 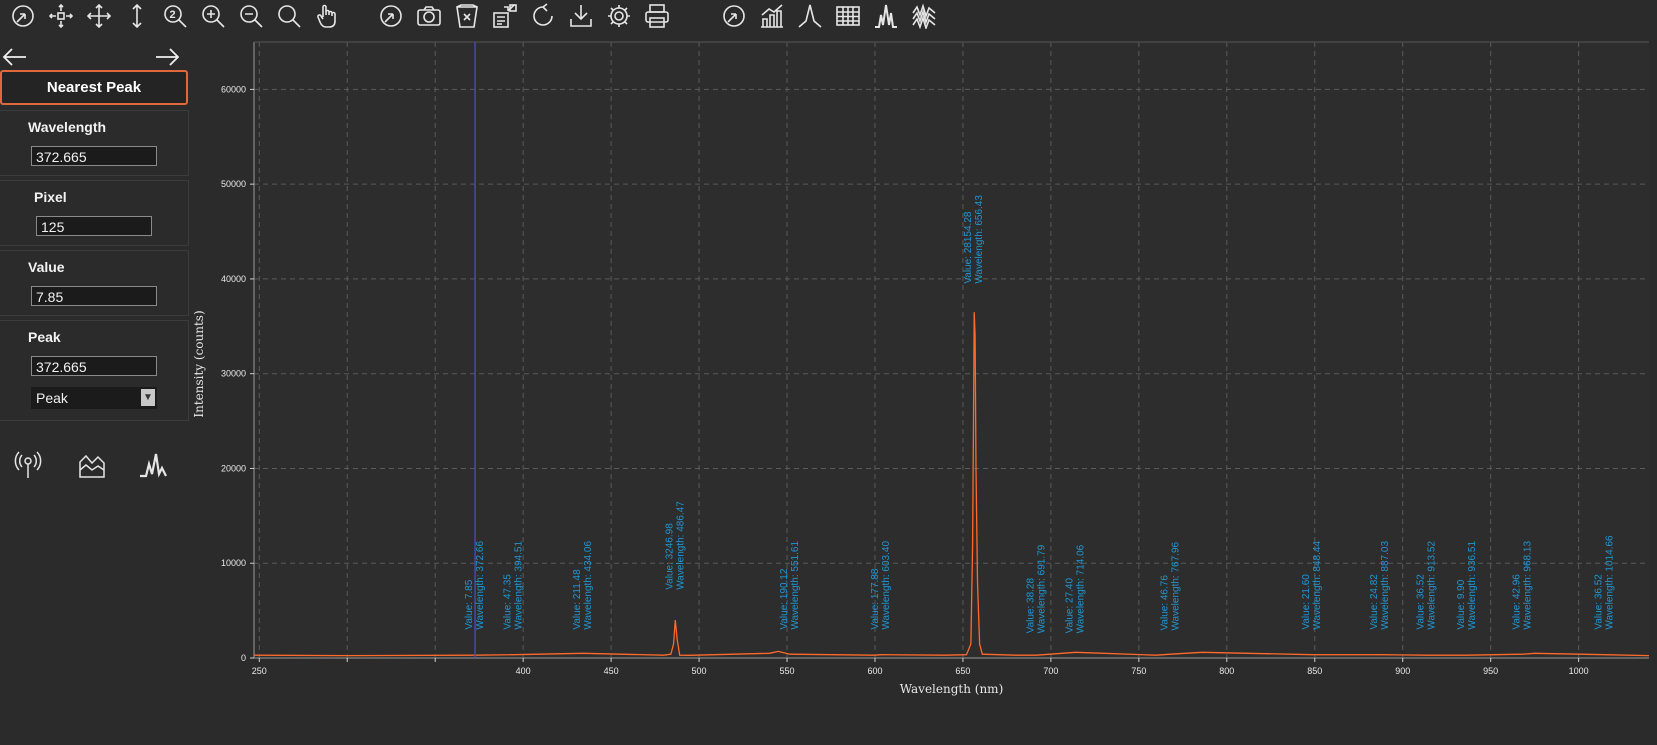 What do you see at coordinates (243, 658) in the screenshot?
I see `y-tick-label: 0` at bounding box center [243, 658].